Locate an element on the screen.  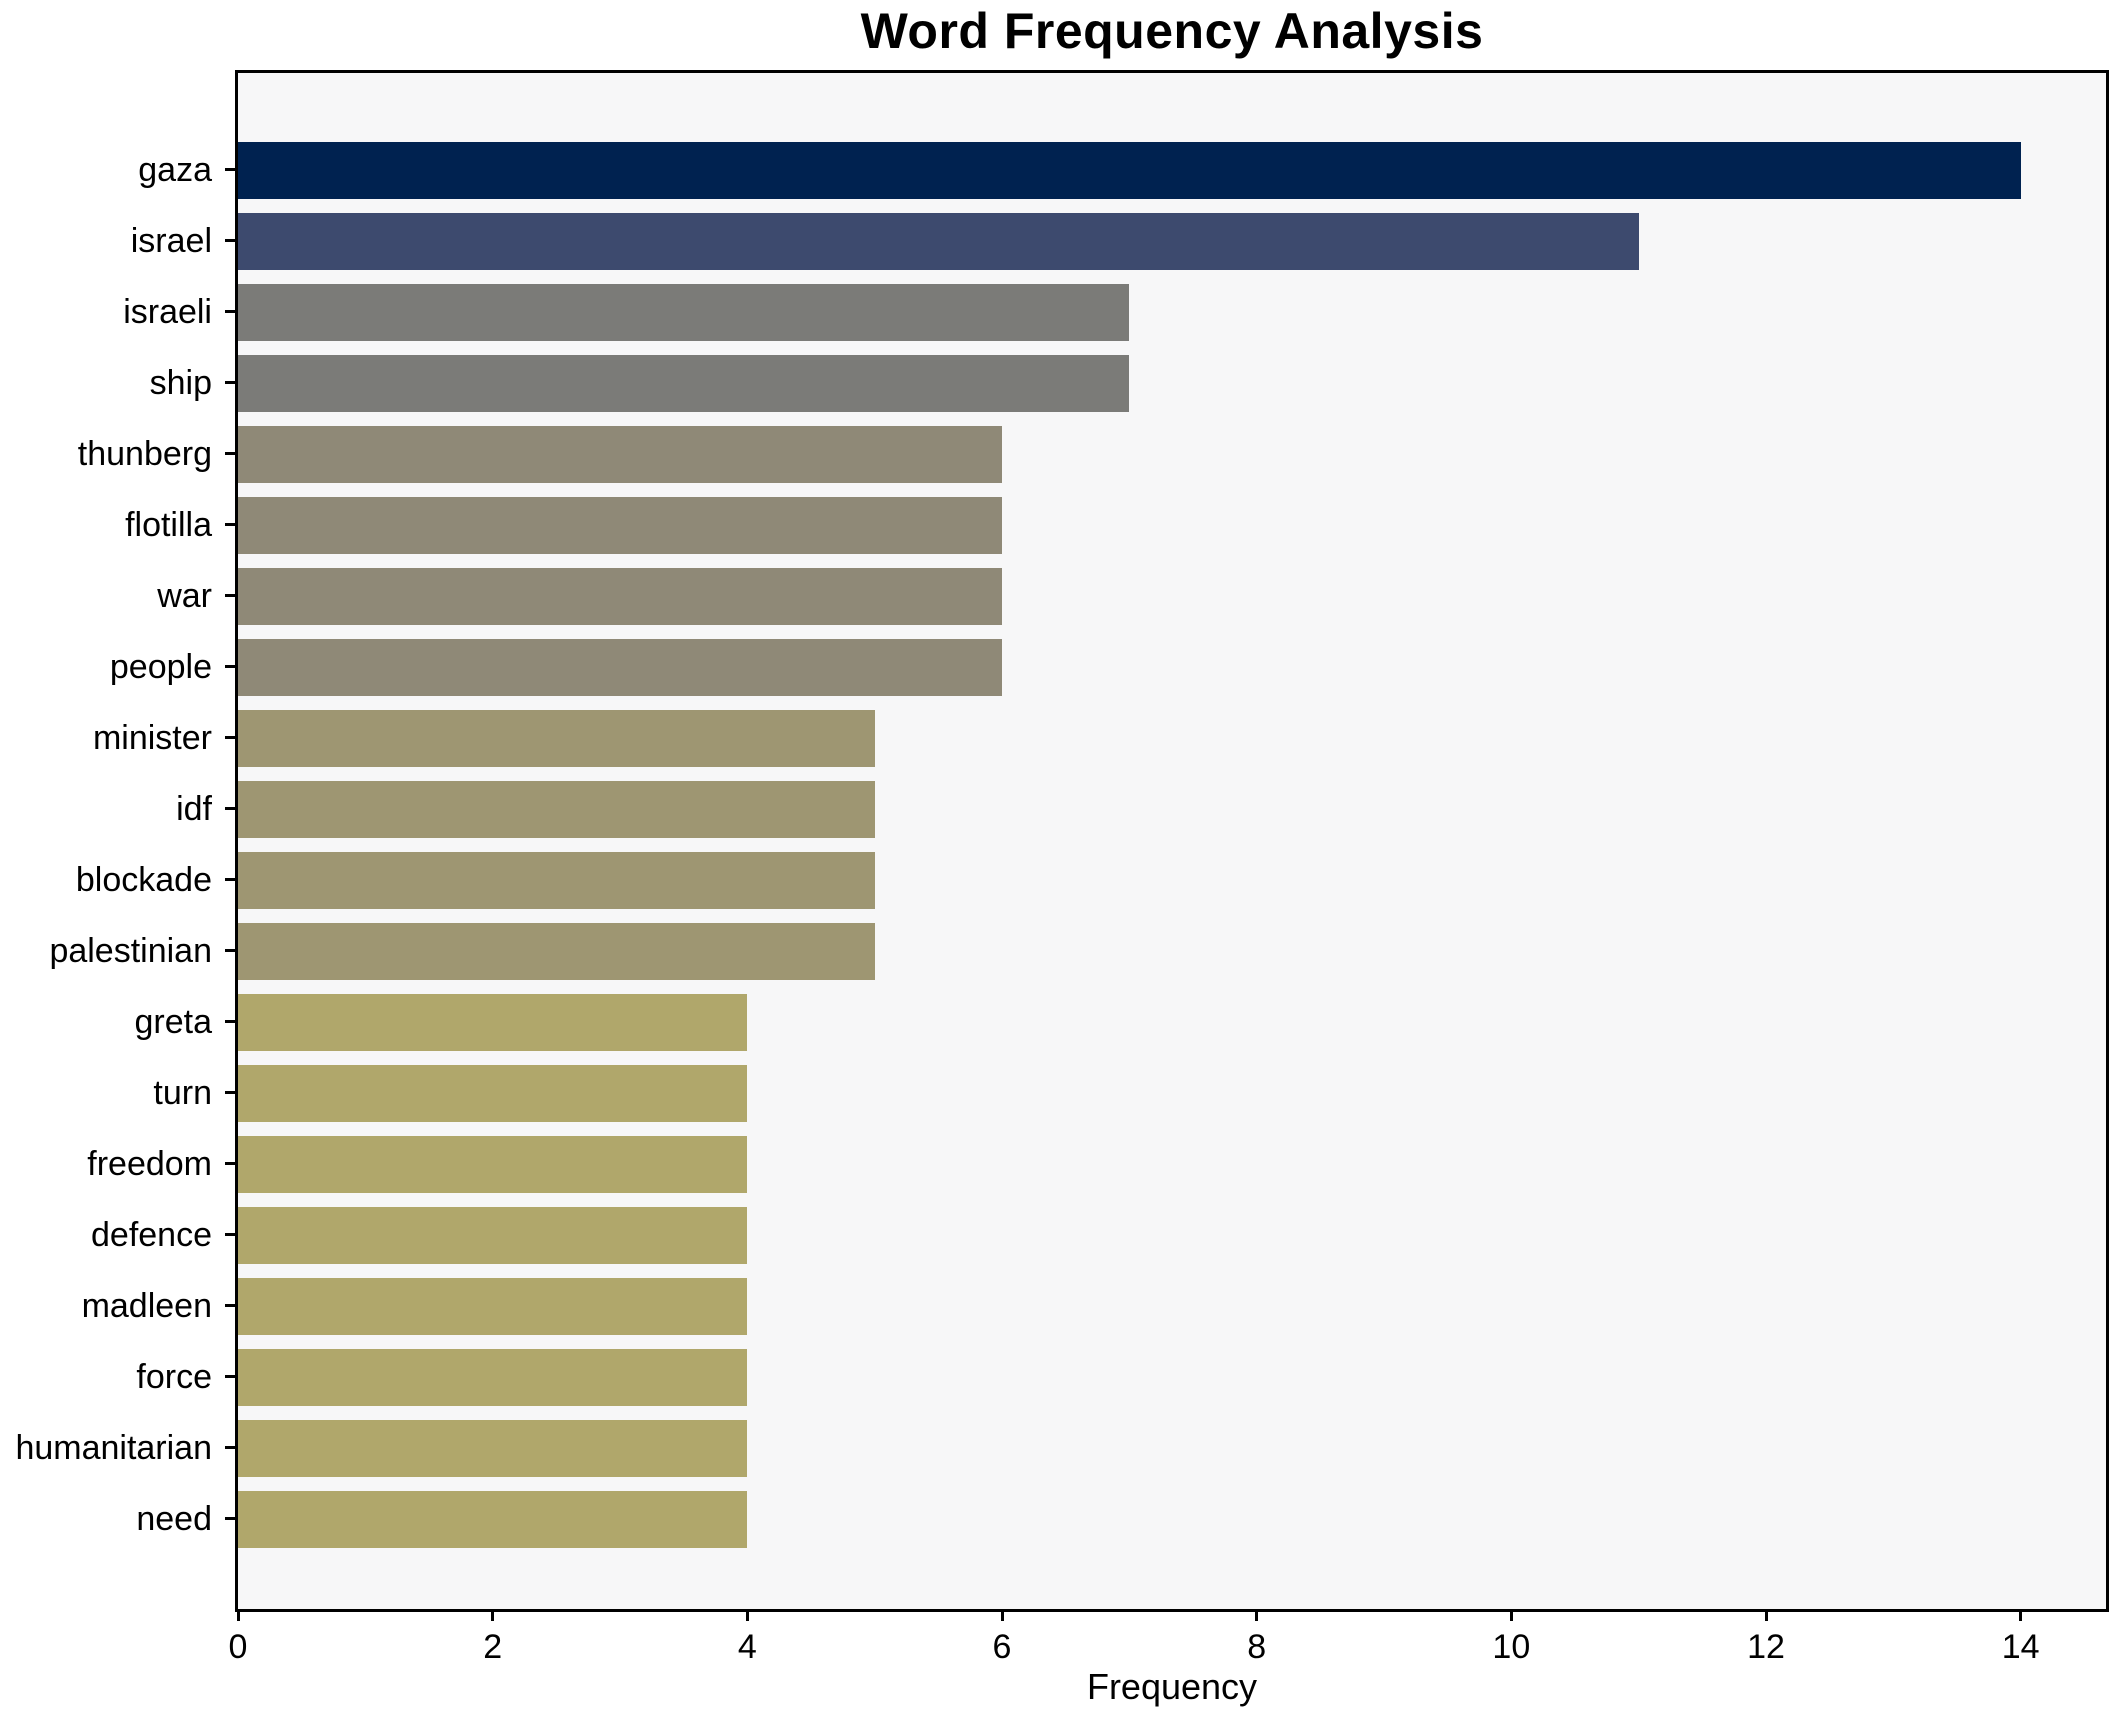
y-tick-label-idf: idf is located at coordinates (194, 809).